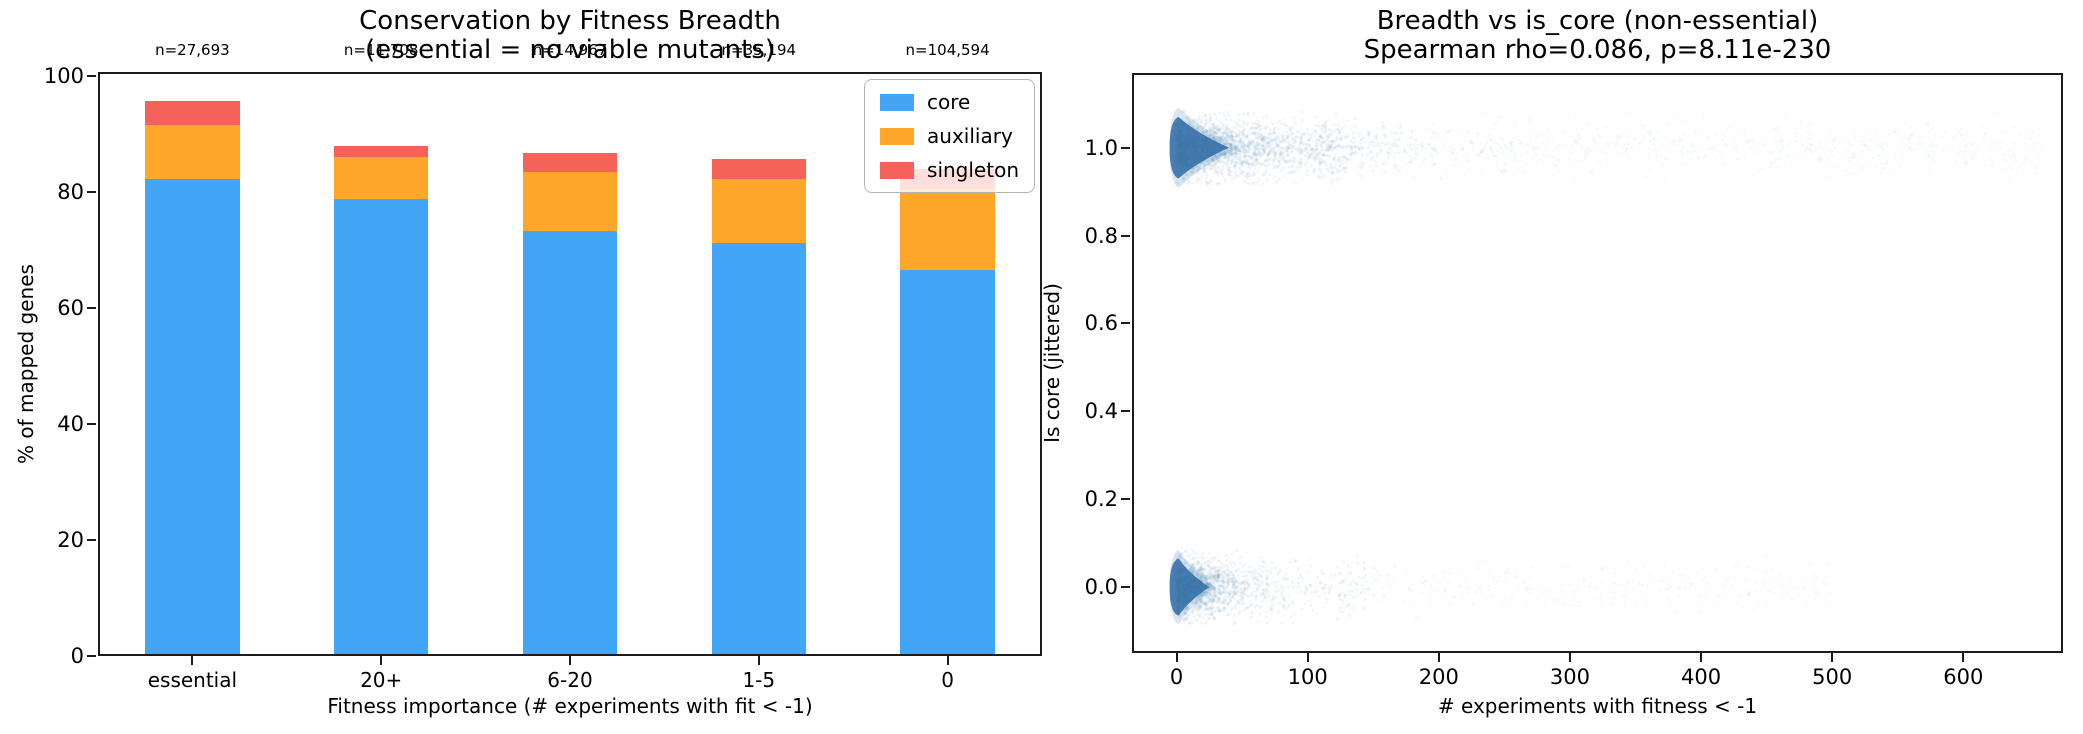  Describe the element at coordinates (897, 170) in the screenshot. I see `legend-swatch-singleton` at that location.